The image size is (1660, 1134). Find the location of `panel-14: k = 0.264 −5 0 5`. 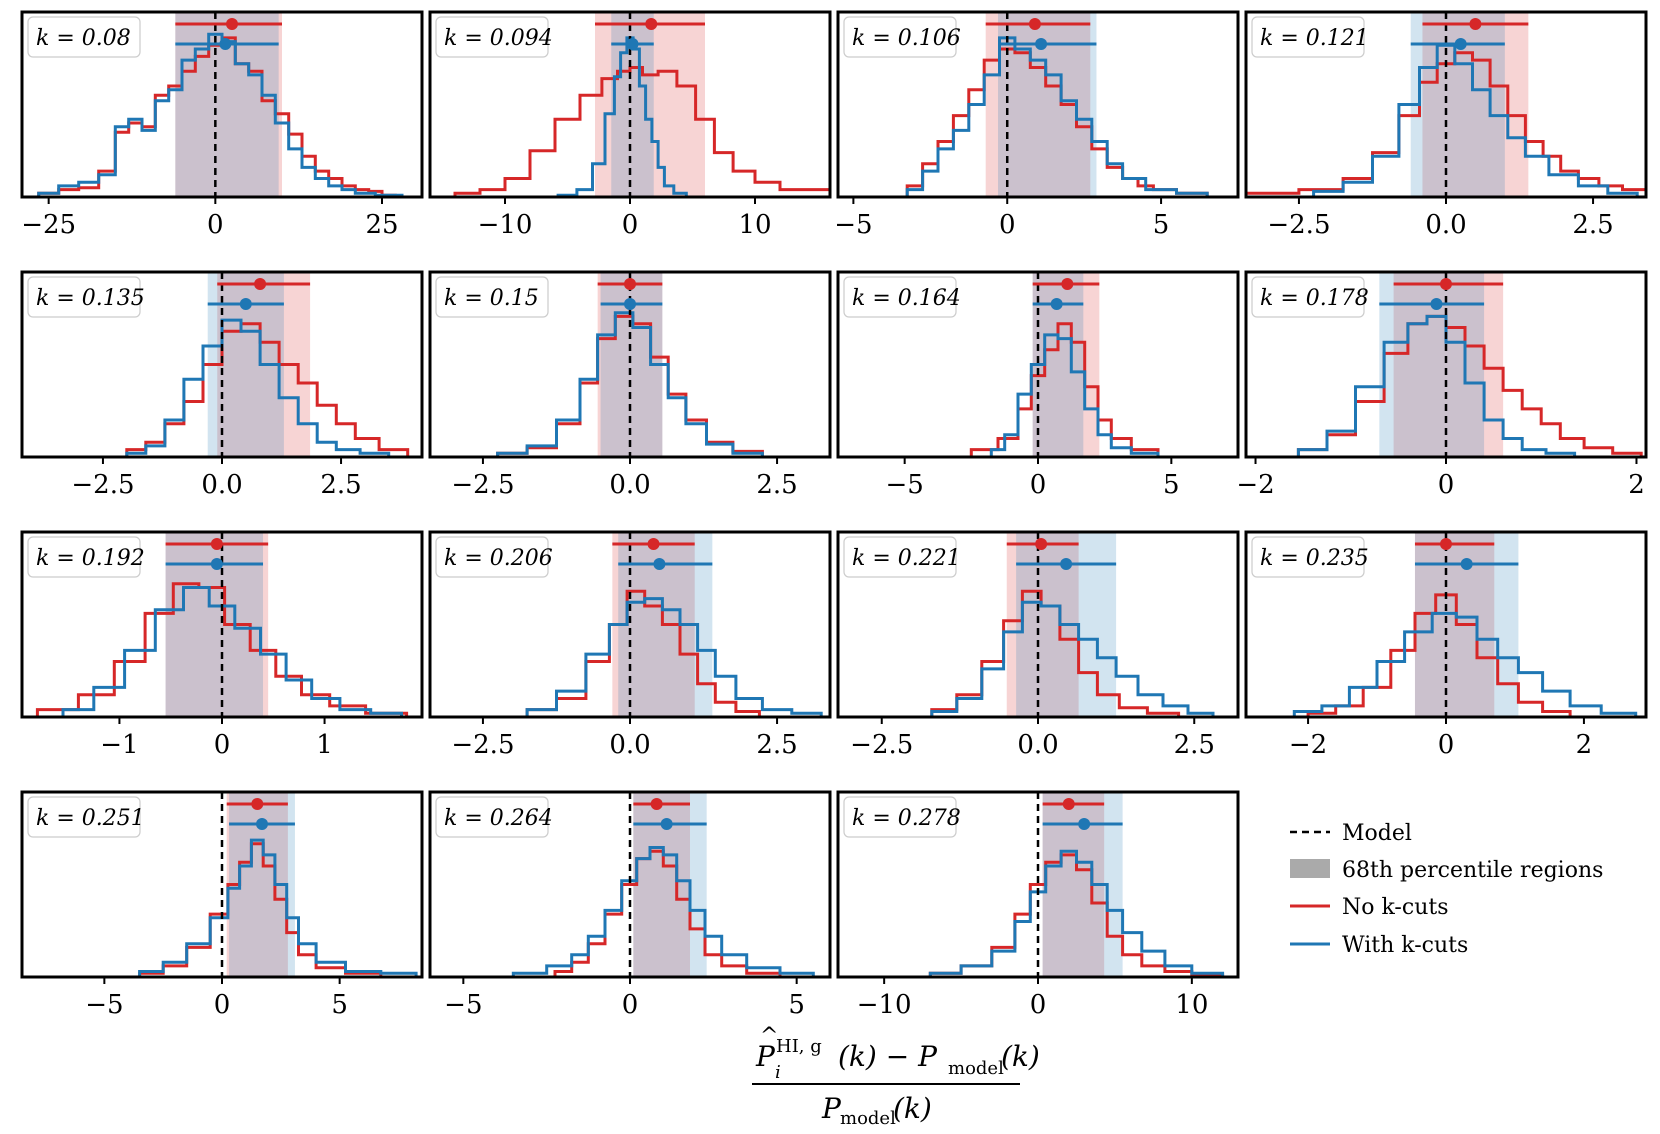

panel-14: k = 0.264 −5 0 5 is located at coordinates (630, 905).